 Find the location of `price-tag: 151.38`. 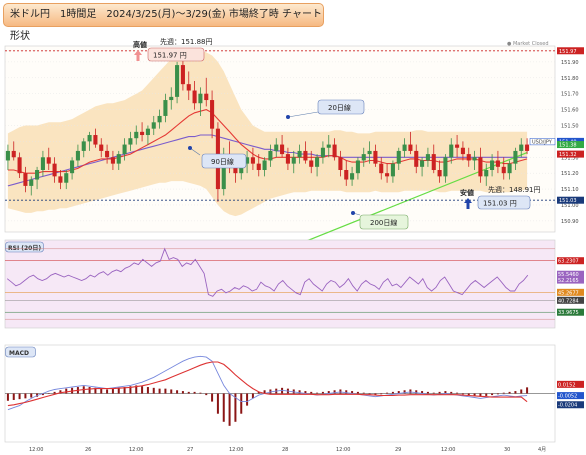

price-tag: 151.38 is located at coordinates (568, 146).